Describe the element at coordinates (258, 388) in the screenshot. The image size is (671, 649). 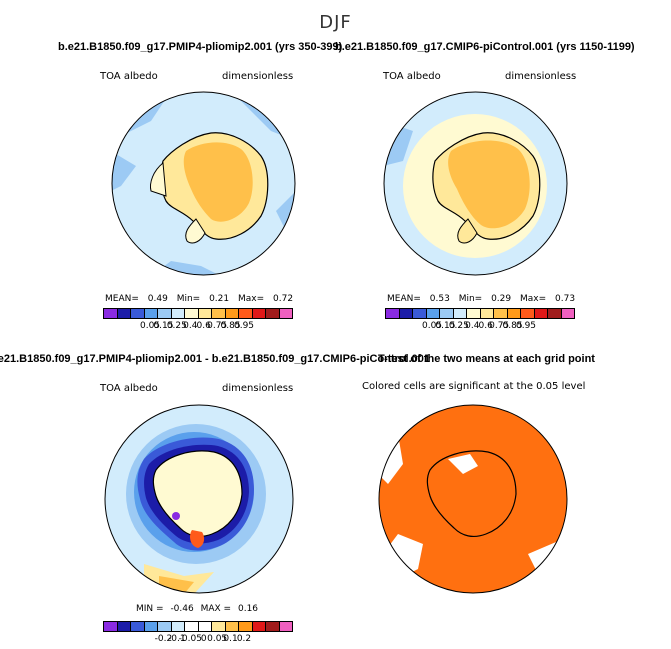
I see `panel-3-units: dimensionless` at that location.